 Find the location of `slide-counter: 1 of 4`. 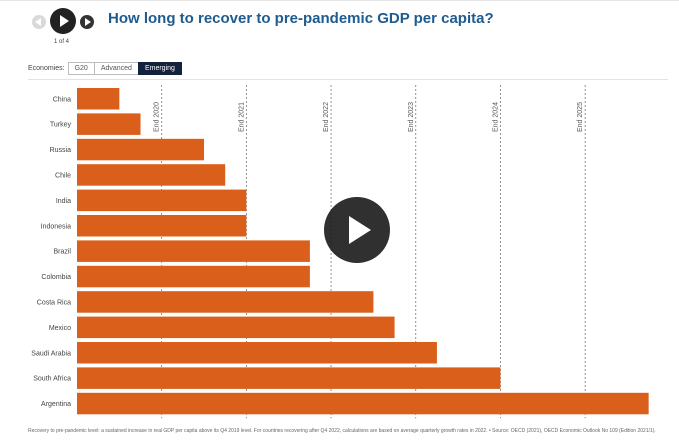

slide-counter: 1 of 4 is located at coordinates (62, 42).